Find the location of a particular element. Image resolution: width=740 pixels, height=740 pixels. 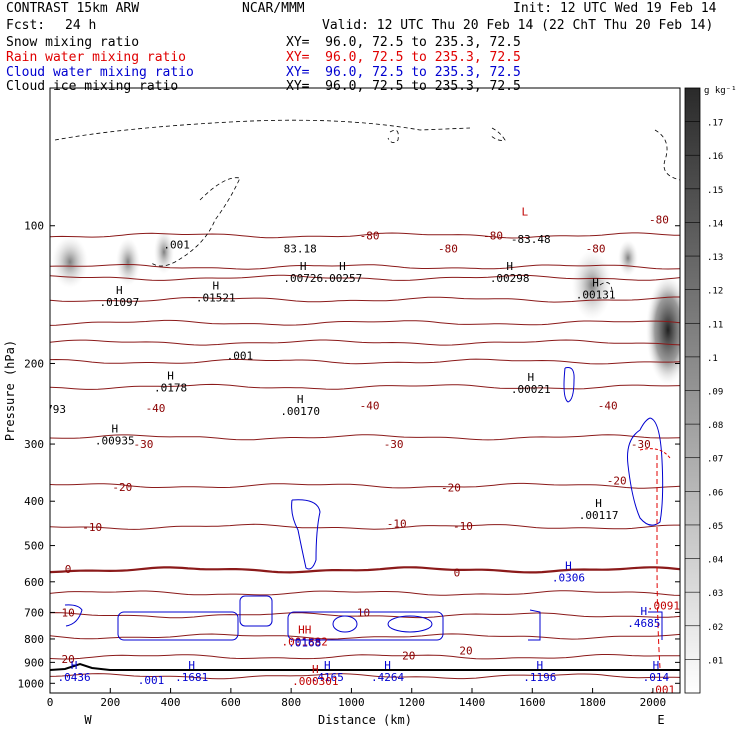

init-time: Init: 12 UTC Wed 19 Feb 14 is located at coordinates (615, 8).